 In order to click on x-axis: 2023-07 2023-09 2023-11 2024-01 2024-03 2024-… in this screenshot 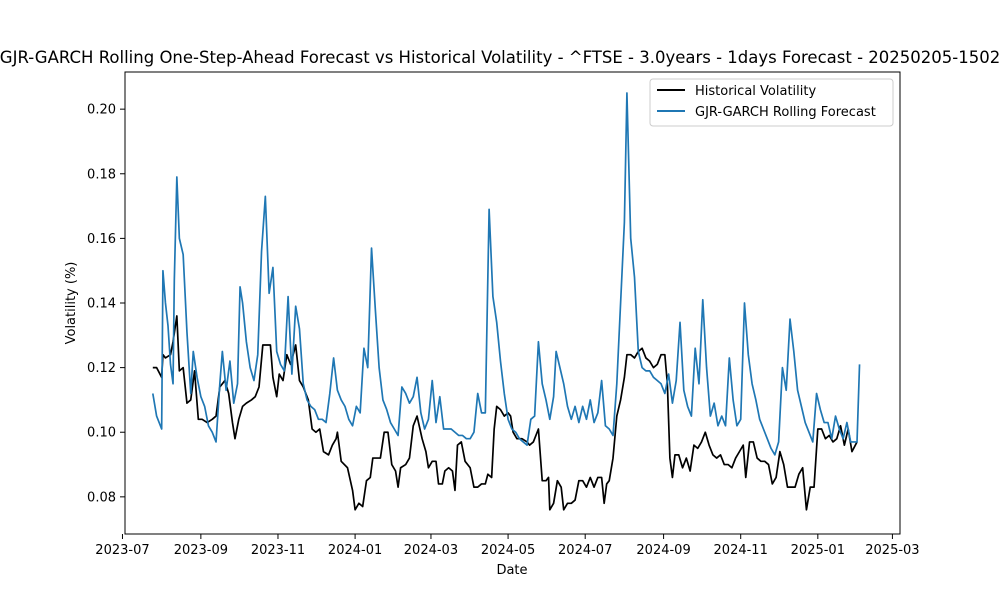, I will do `click(507, 546)`.